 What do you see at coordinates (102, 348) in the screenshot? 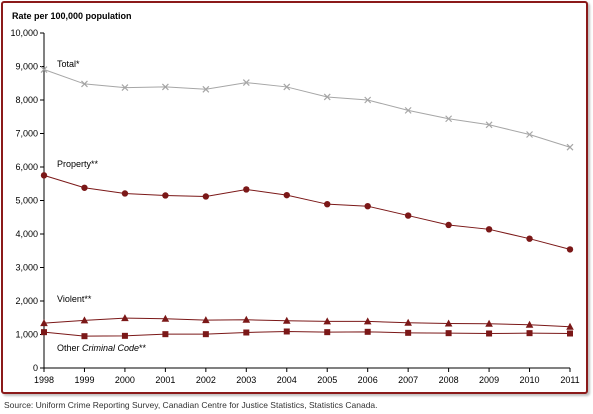
I see `series-label: Other Criminal Code**` at bounding box center [102, 348].